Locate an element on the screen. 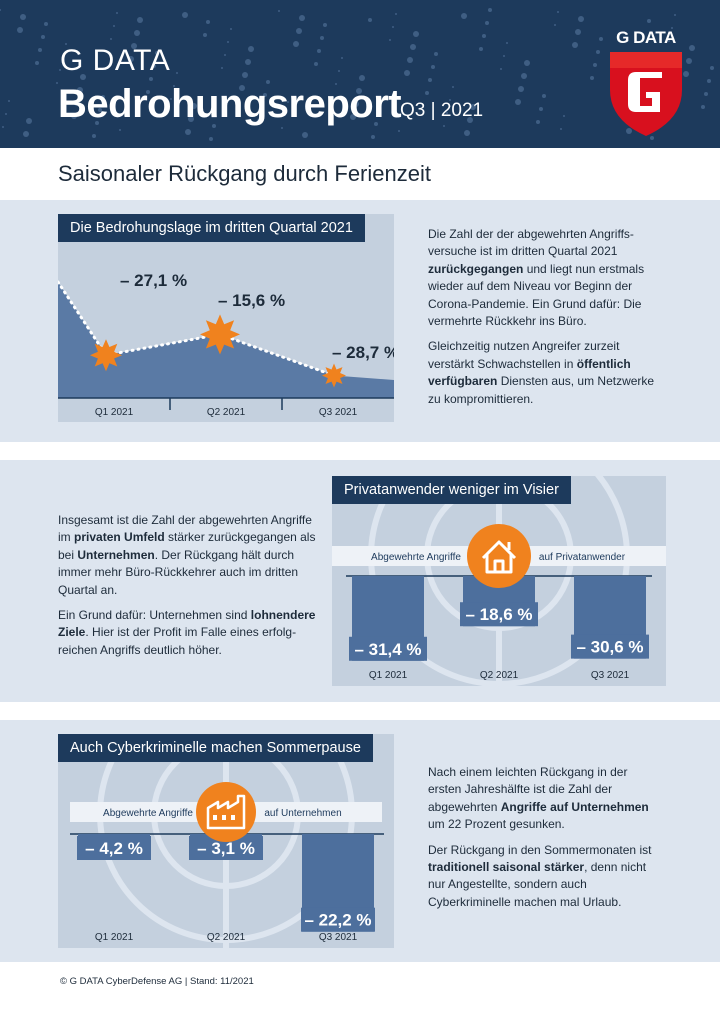 This screenshot has width=720, height=1018. report-title: Bedrohungsreport is located at coordinates (230, 104).